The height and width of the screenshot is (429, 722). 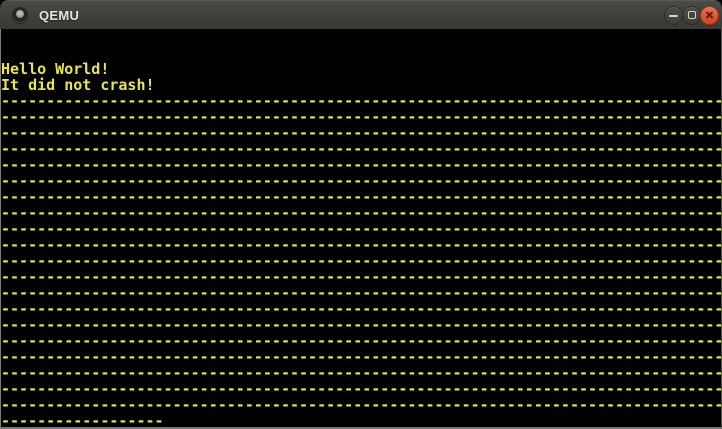 What do you see at coordinates (55, 69) in the screenshot?
I see `terminal-line: Hello World!` at bounding box center [55, 69].